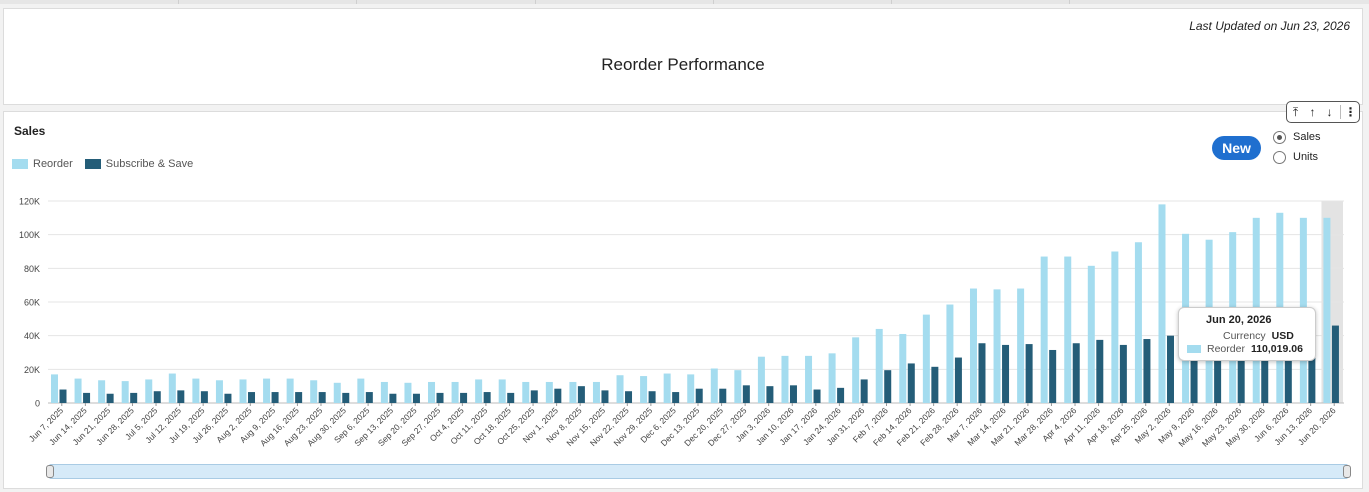  I want to click on tooltip-row-currency: Currency USD, so click(1258, 336).